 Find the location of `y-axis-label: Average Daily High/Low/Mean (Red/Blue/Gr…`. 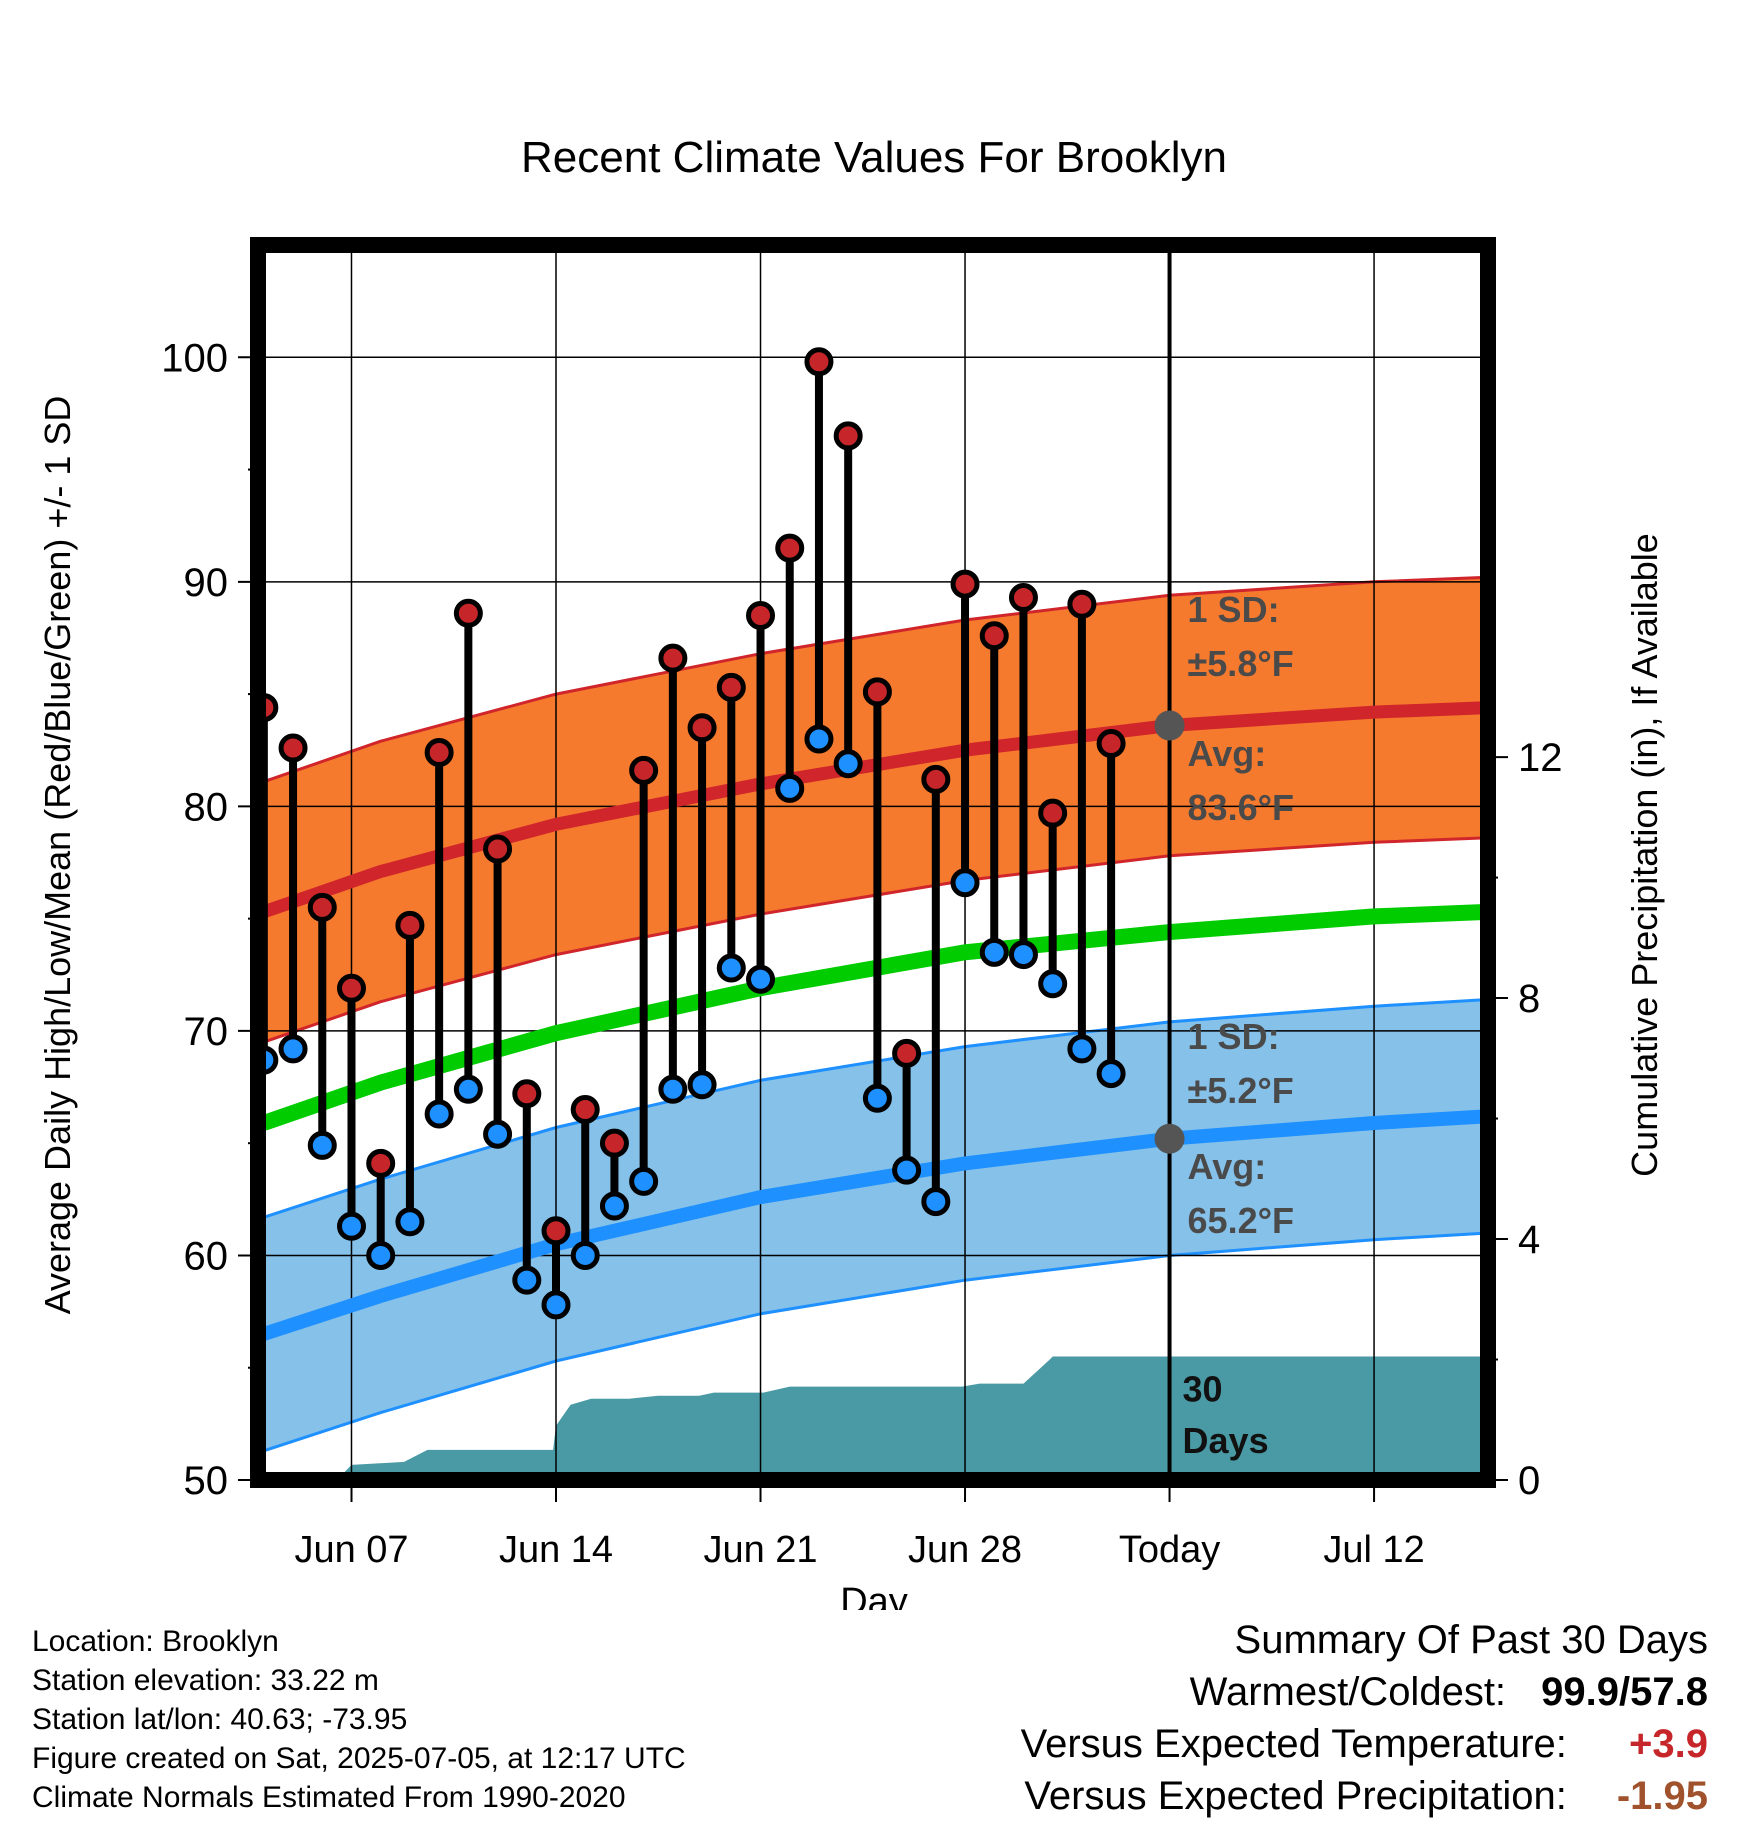

y-axis-label: Average Daily High/Low/Mean (Red/Blue/Gr… is located at coordinates (57, 855).